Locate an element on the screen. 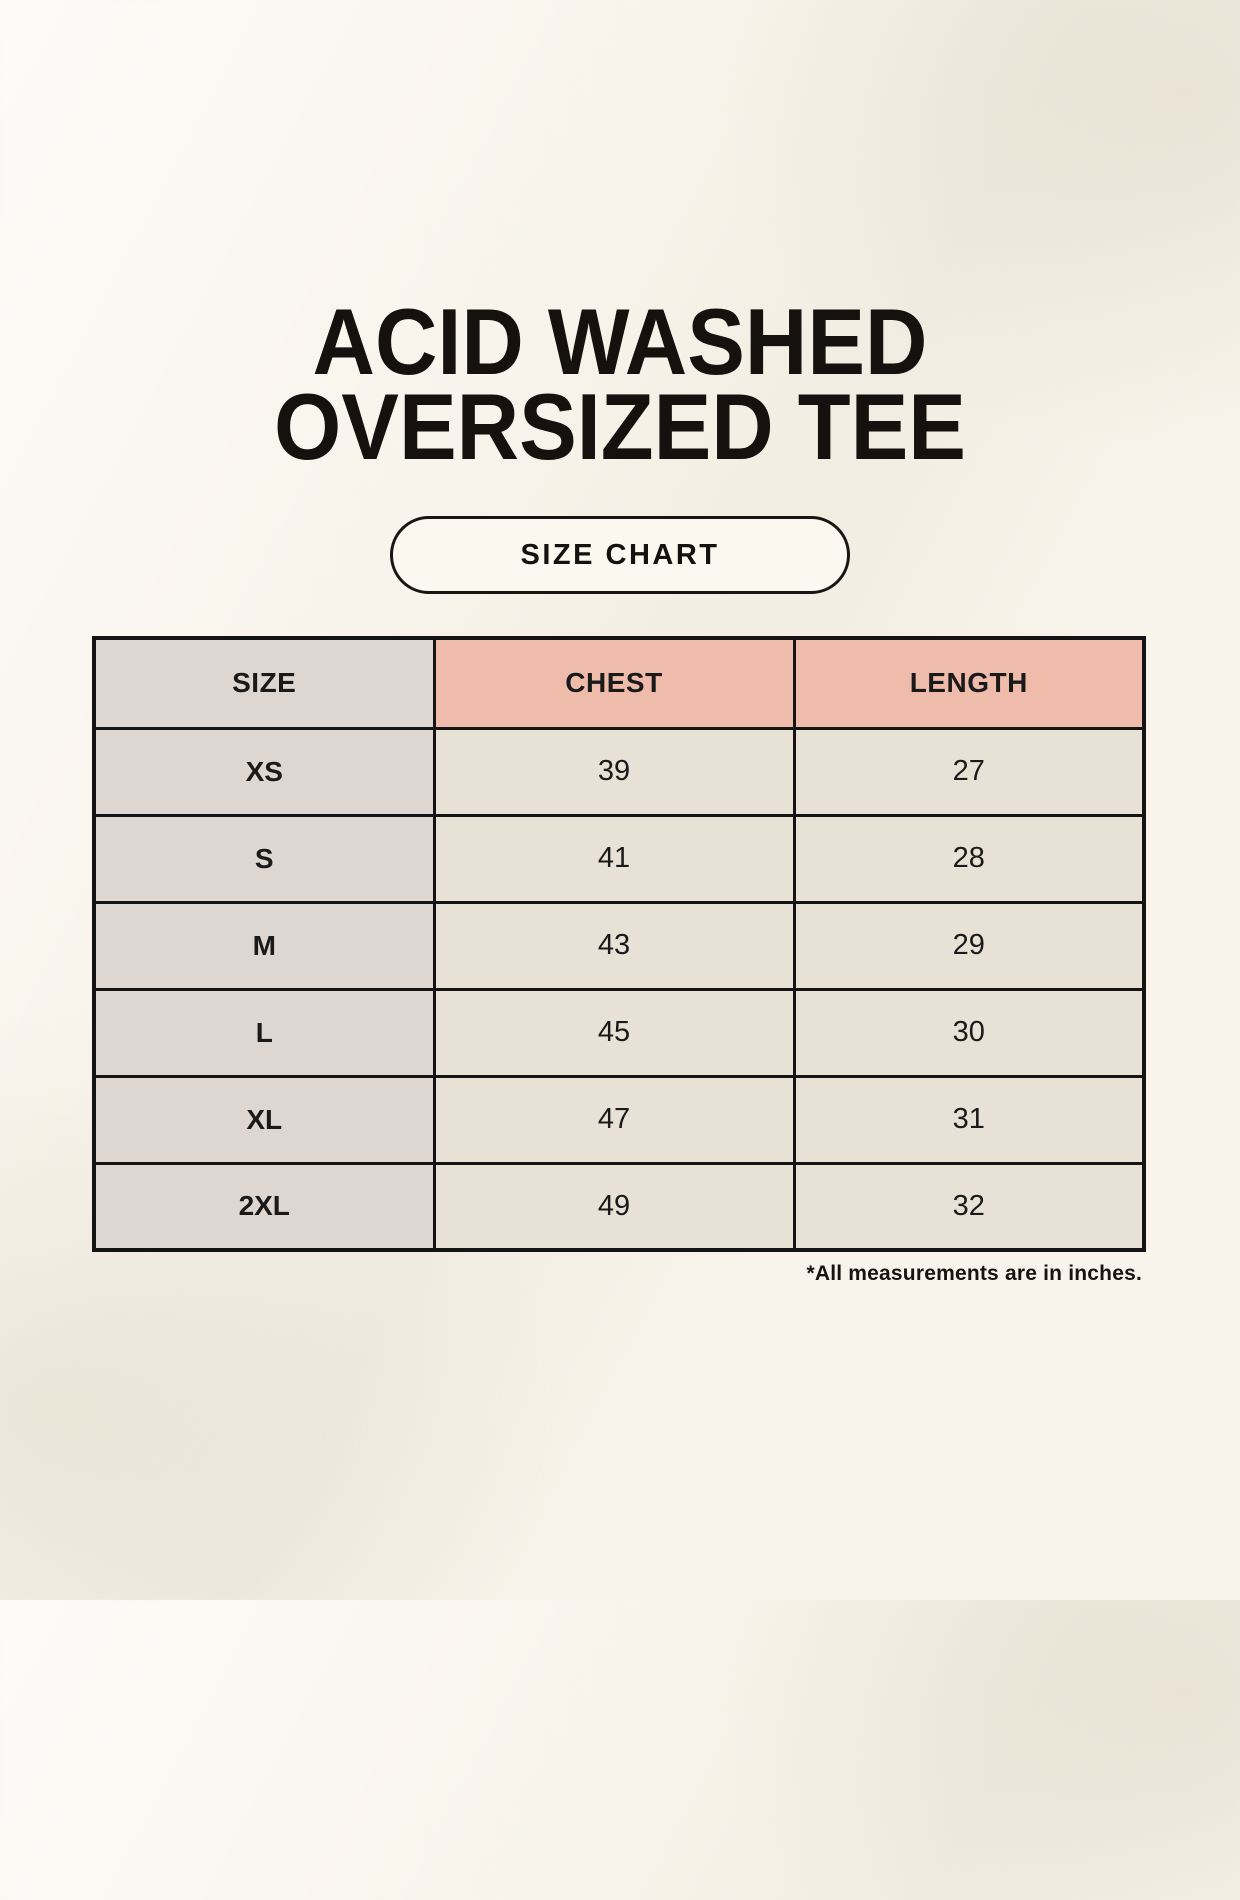 This screenshot has height=1900, width=1240. table-row: XS 39 27 is located at coordinates (619, 771).